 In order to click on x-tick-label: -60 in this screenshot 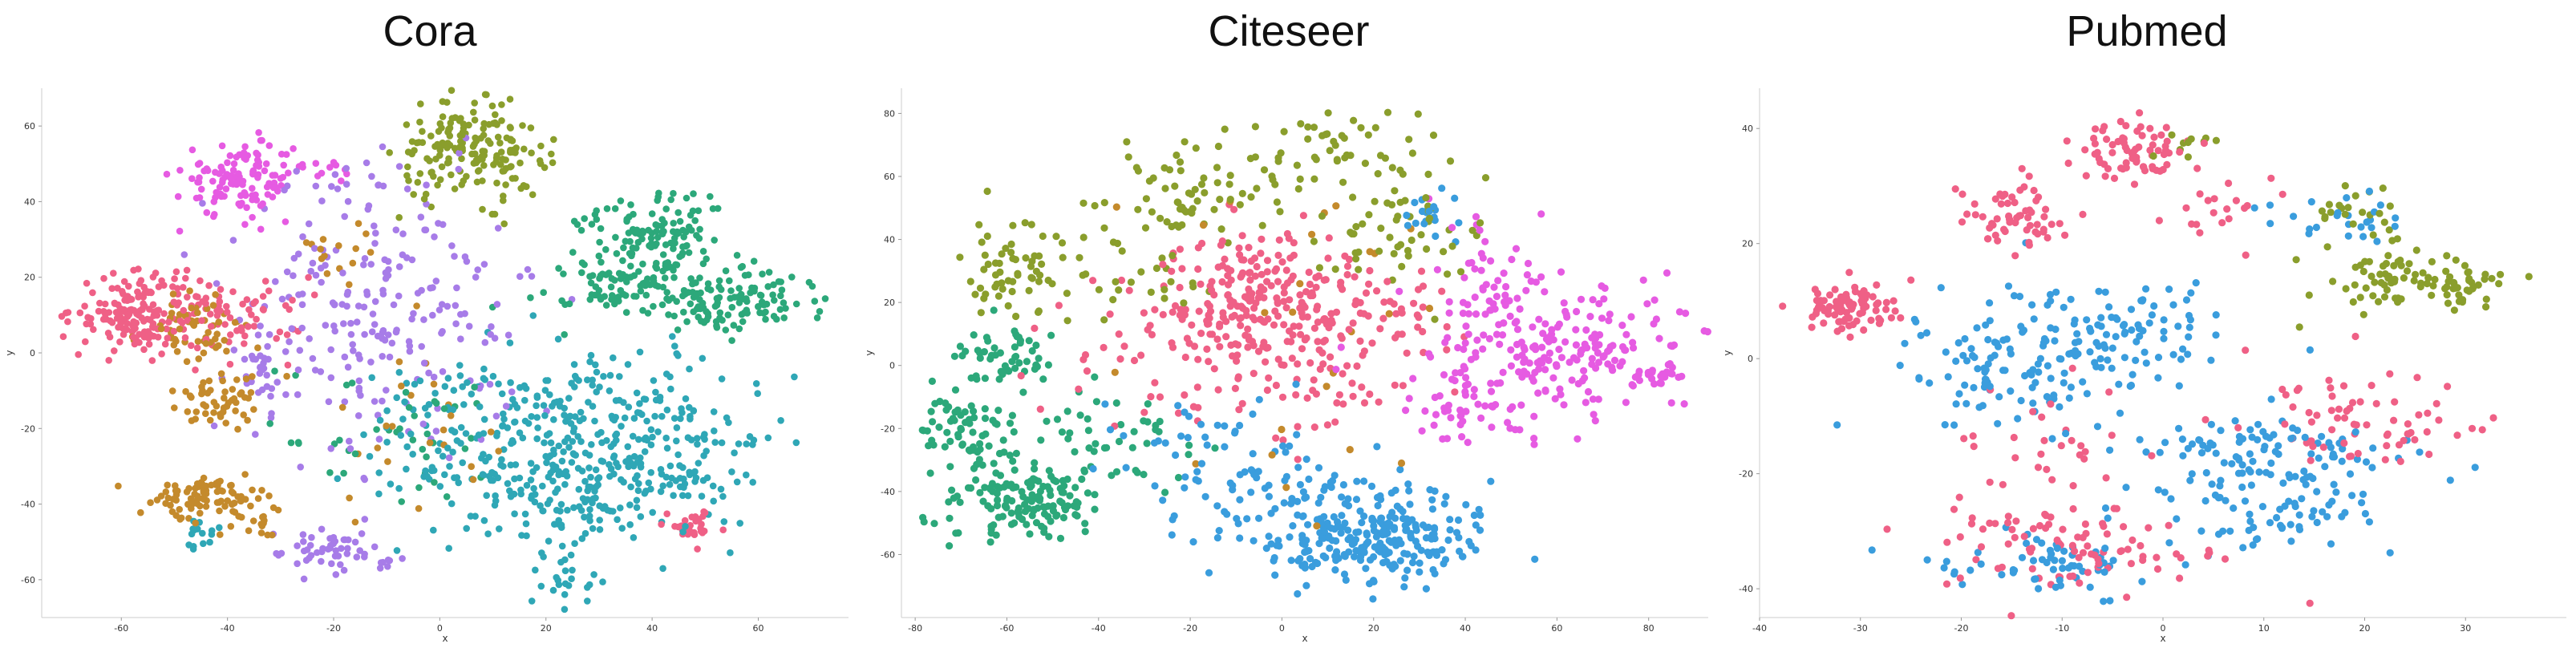, I will do `click(1006, 629)`.